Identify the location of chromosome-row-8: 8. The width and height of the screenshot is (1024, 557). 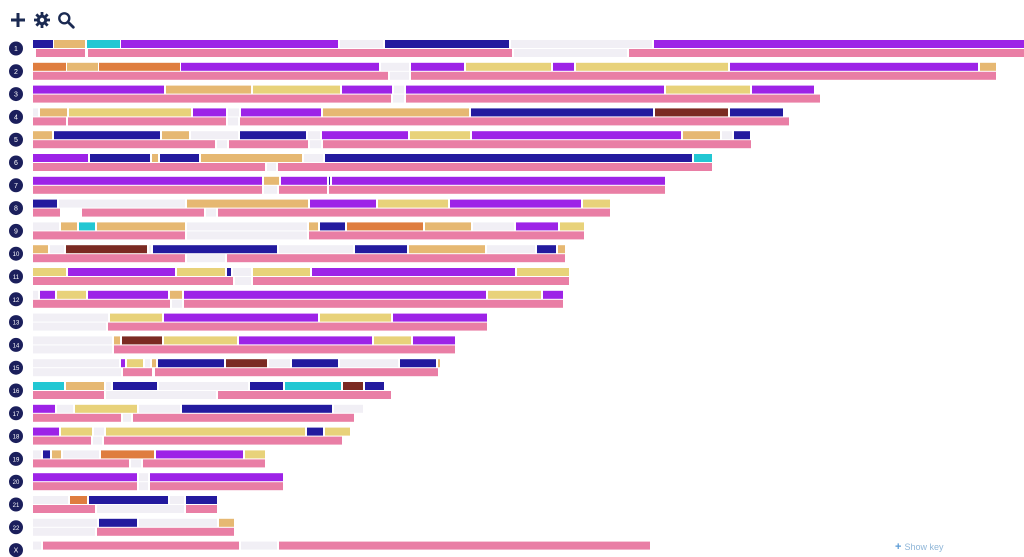
(309, 208).